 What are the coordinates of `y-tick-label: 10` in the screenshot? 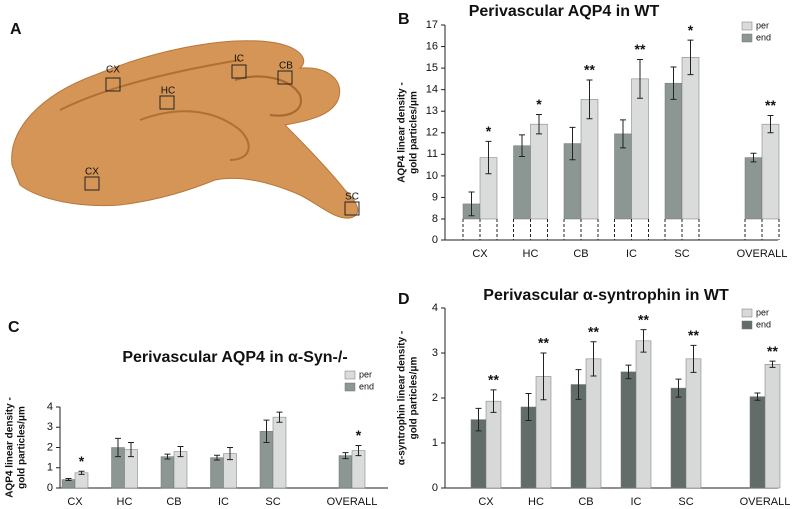 It's located at (432, 176).